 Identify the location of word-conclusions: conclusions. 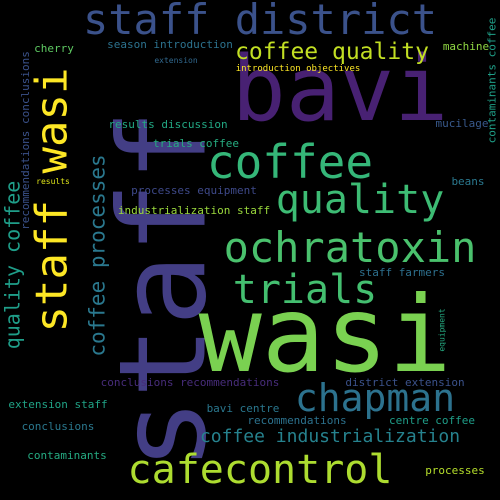
(58, 426).